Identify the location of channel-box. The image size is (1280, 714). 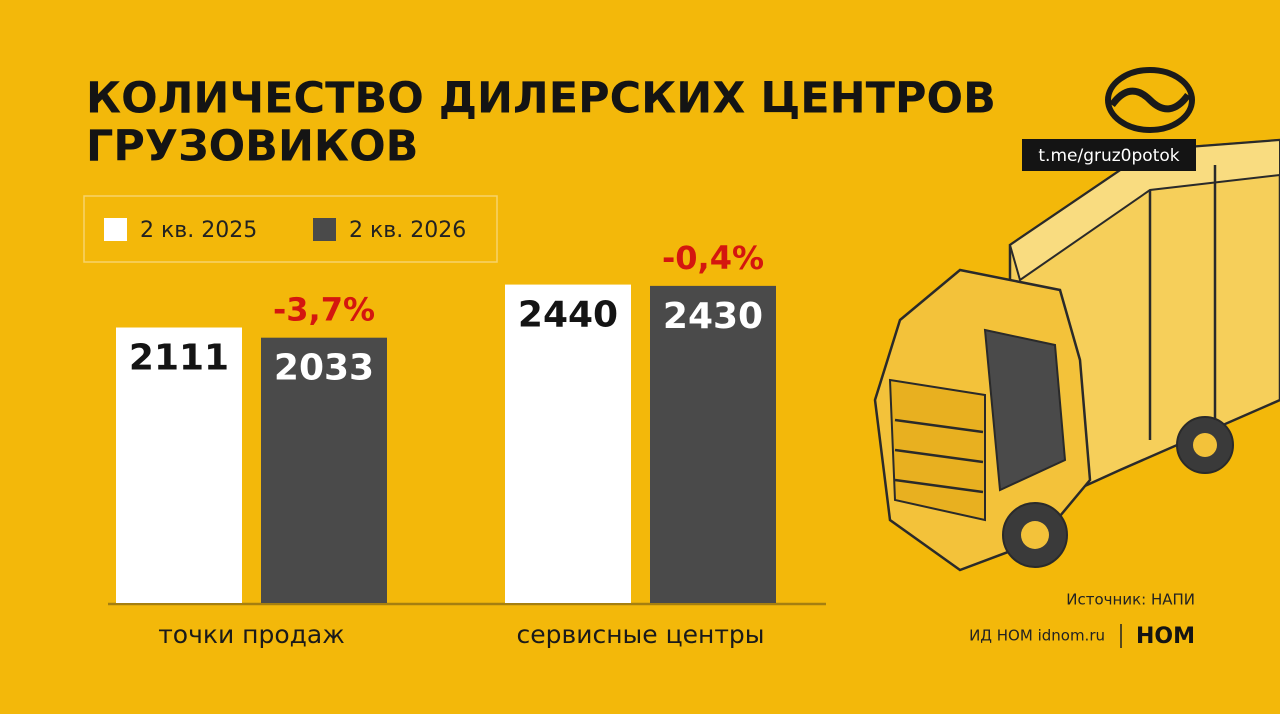
(1109, 155).